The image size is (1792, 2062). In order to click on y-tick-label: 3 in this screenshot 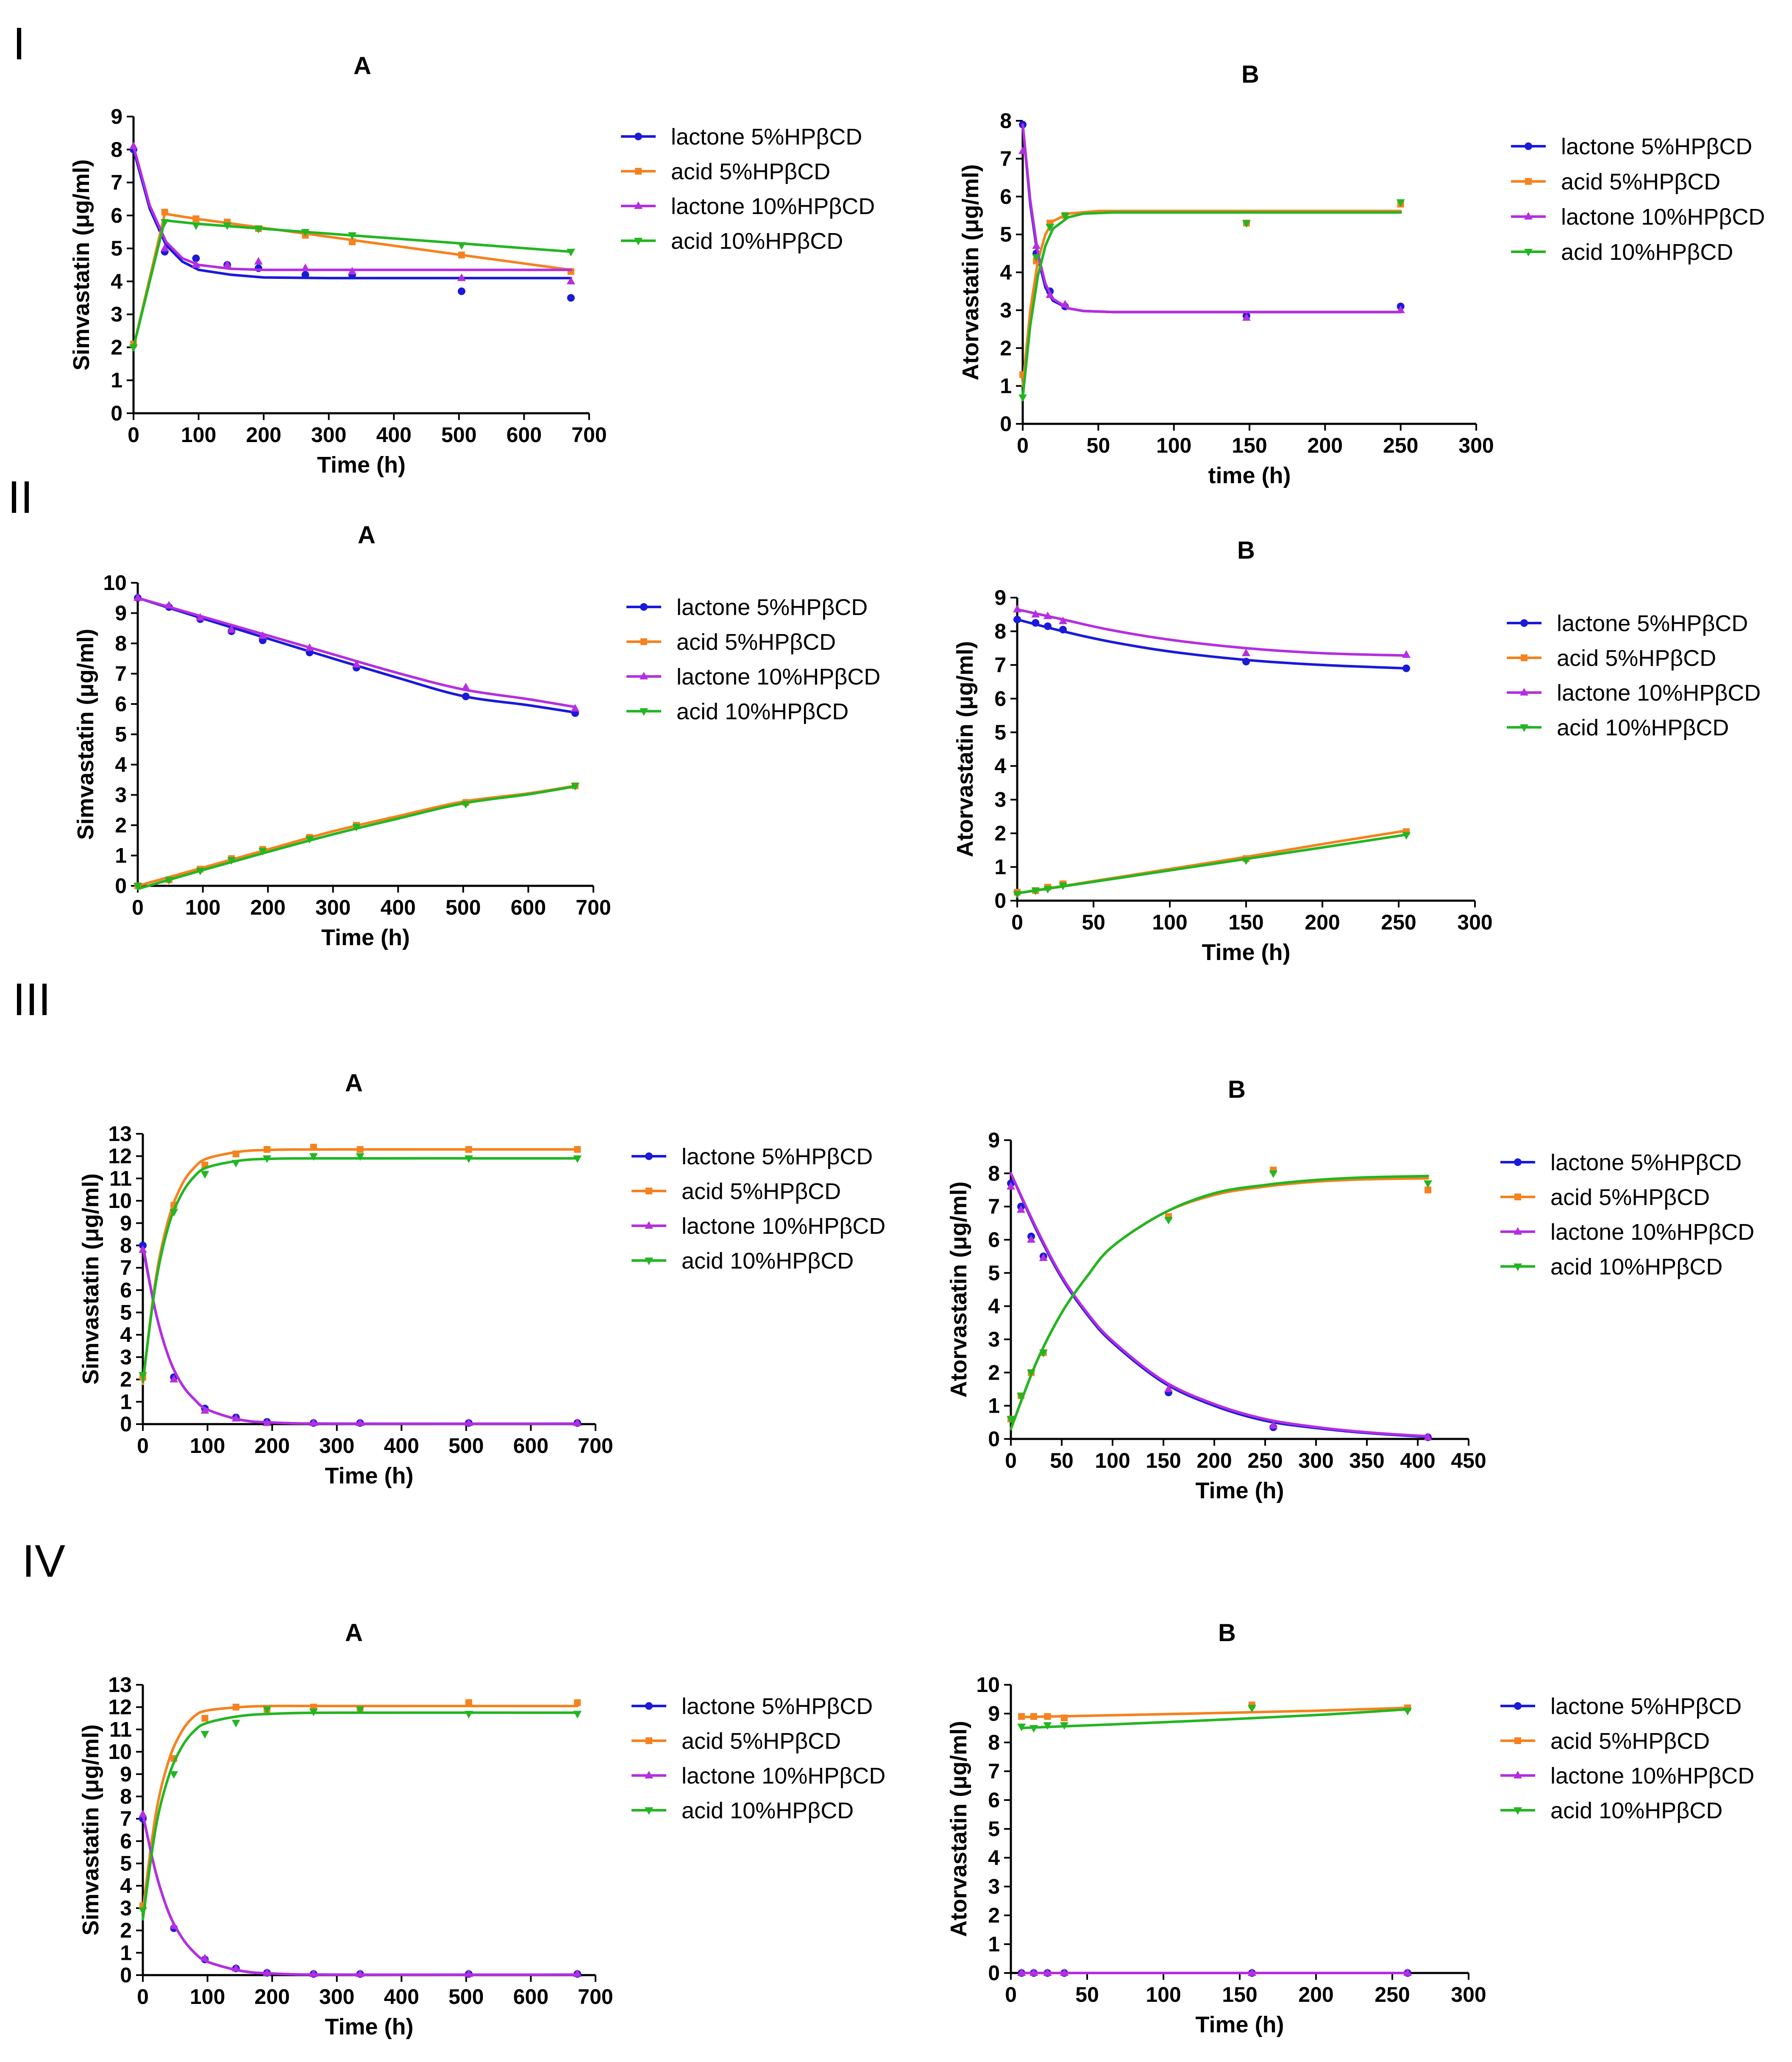, I will do `click(994, 1886)`.